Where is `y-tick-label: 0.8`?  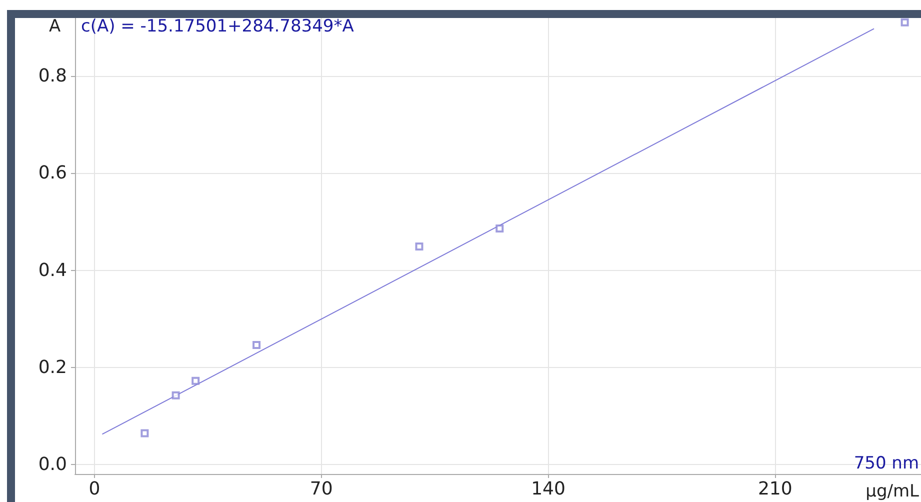 y-tick-label: 0.8 is located at coordinates (52, 76).